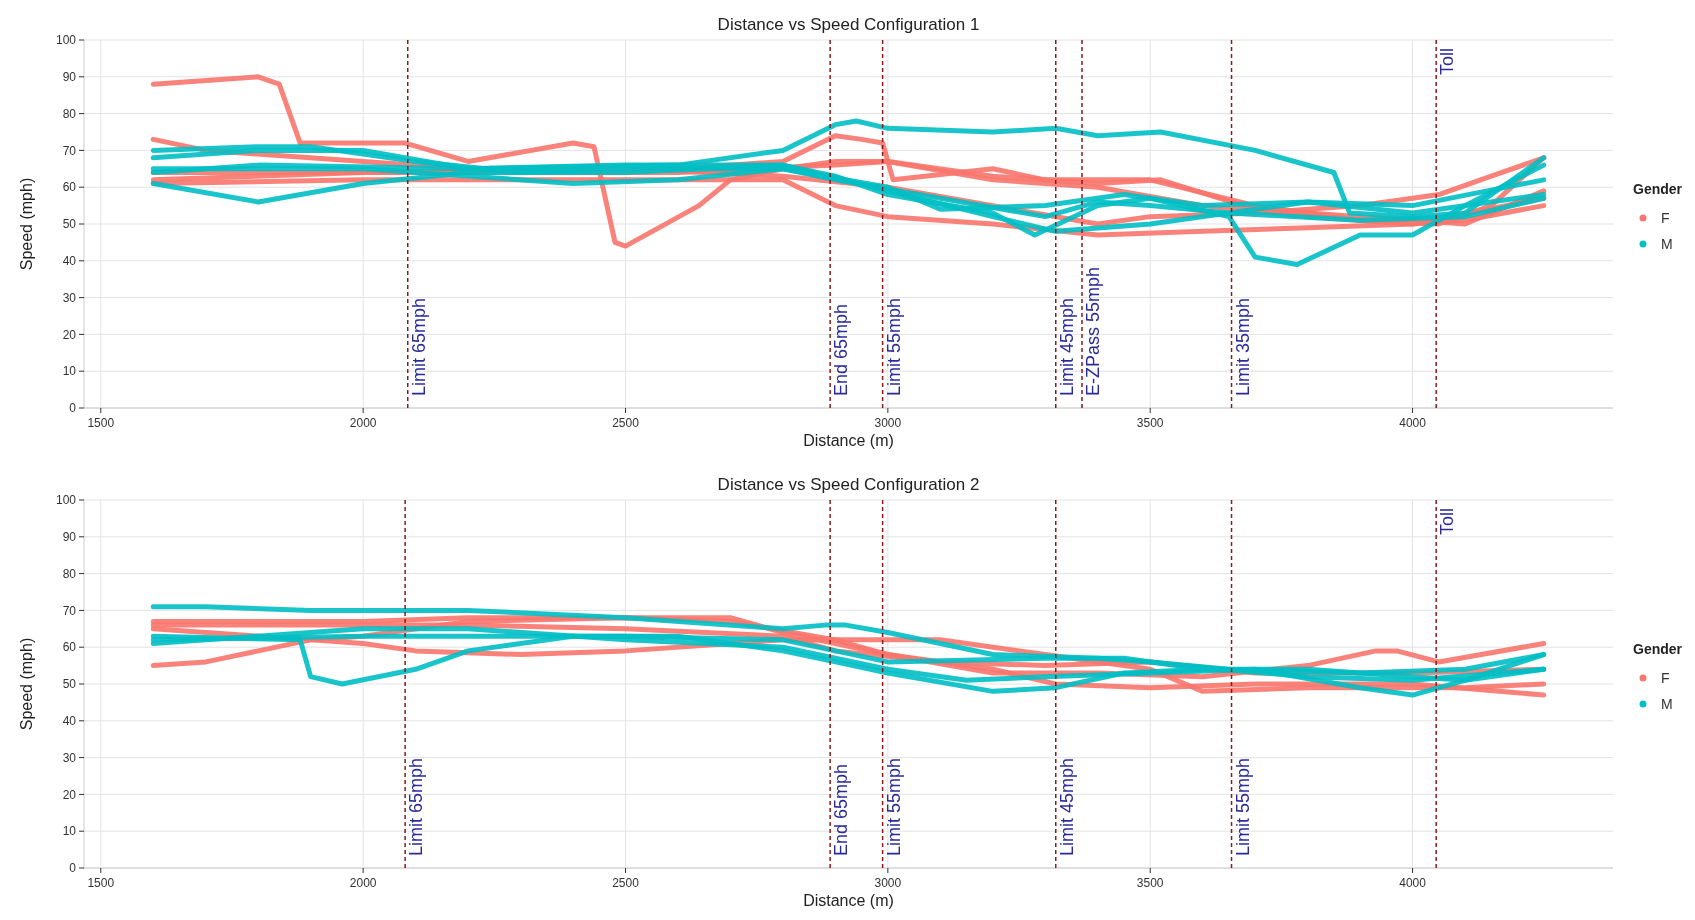  I want to click on ref-line-label: E-ZPass 55mph, so click(1093, 331).